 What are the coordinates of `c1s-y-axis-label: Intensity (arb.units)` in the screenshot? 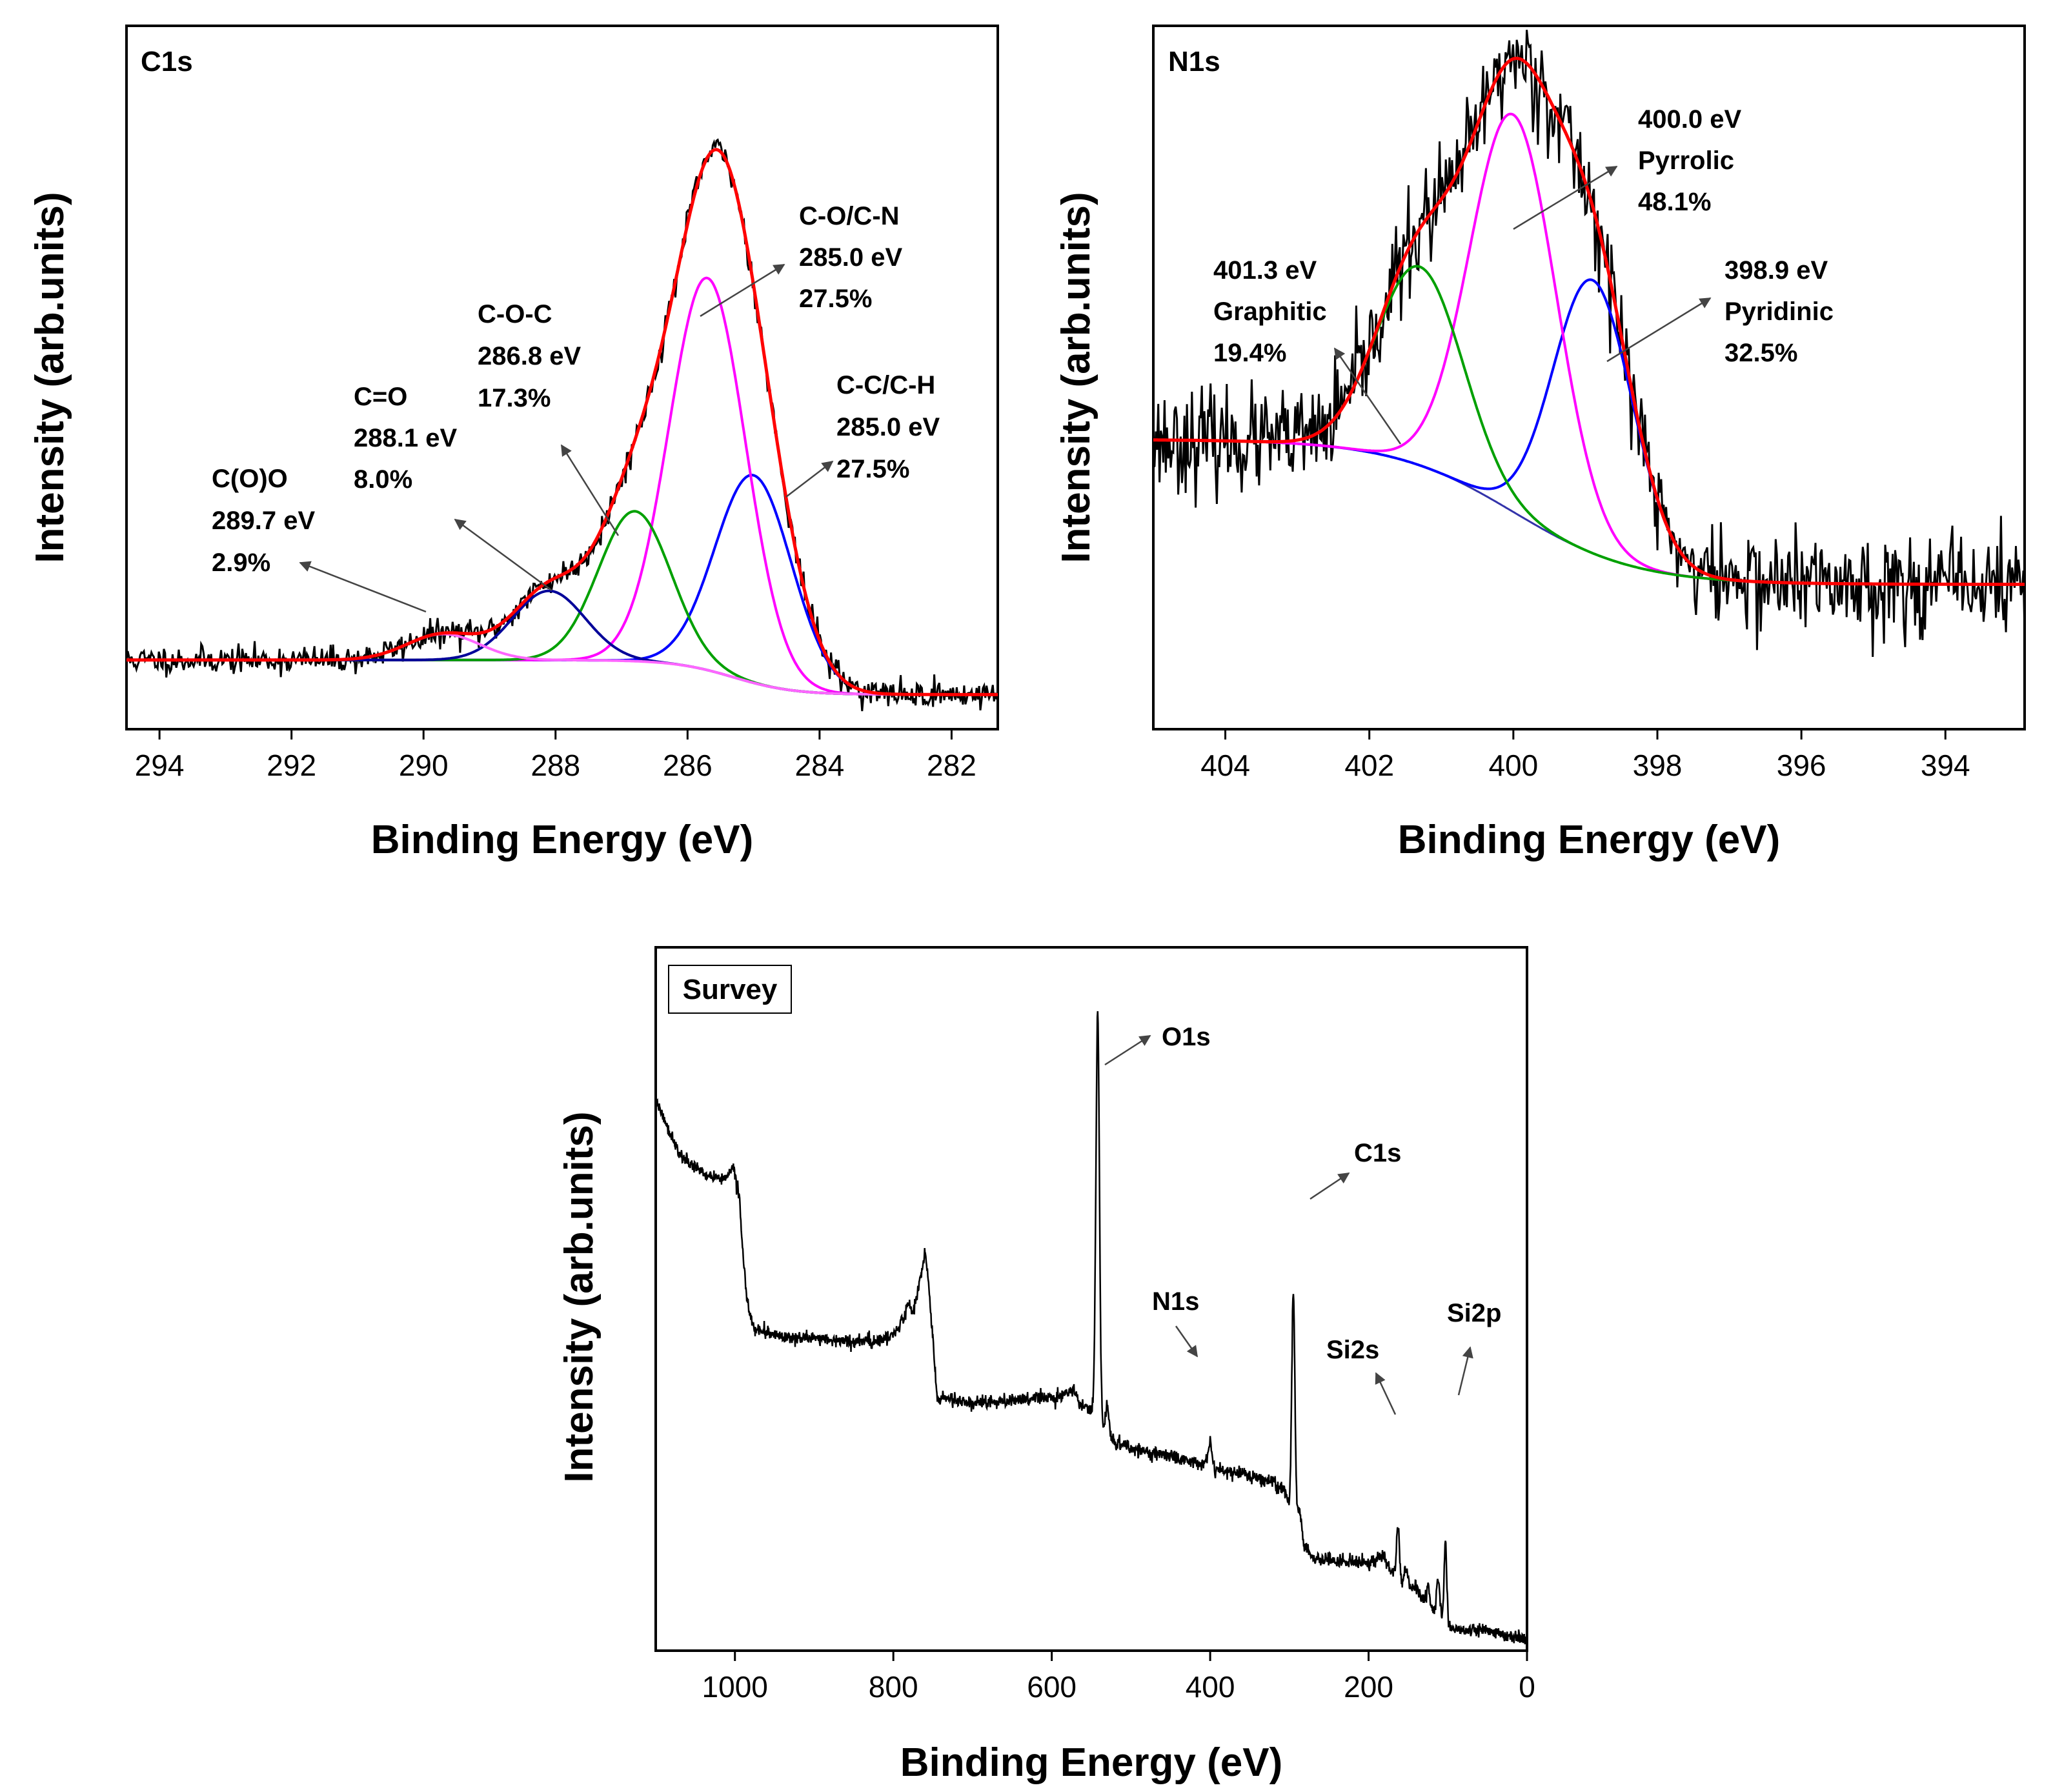 It's located at (50, 377).